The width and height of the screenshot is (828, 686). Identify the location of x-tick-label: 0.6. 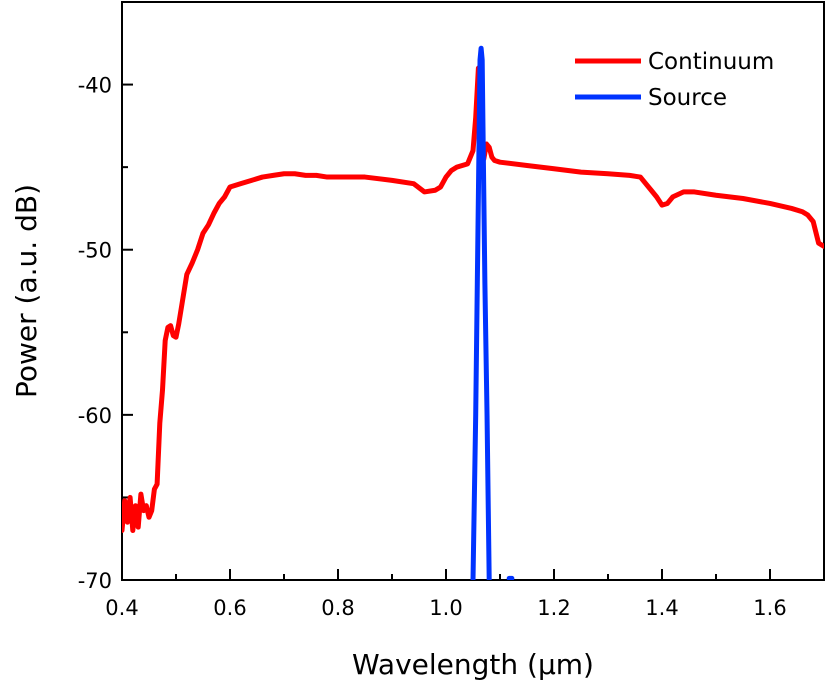
(229, 608).